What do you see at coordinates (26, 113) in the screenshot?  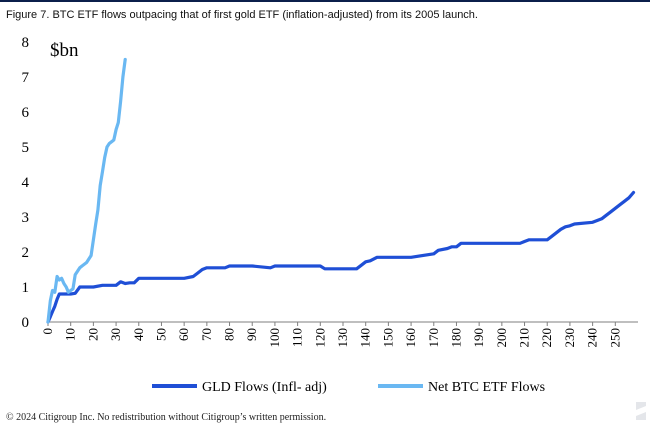 I see `y-tick-label: 6` at bounding box center [26, 113].